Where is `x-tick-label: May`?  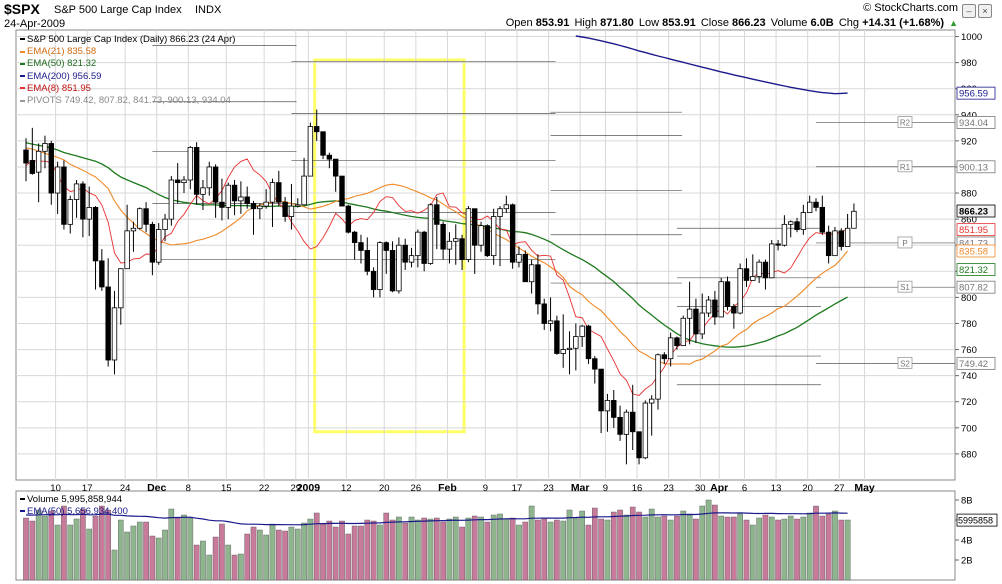 x-tick-label: May is located at coordinates (864, 488).